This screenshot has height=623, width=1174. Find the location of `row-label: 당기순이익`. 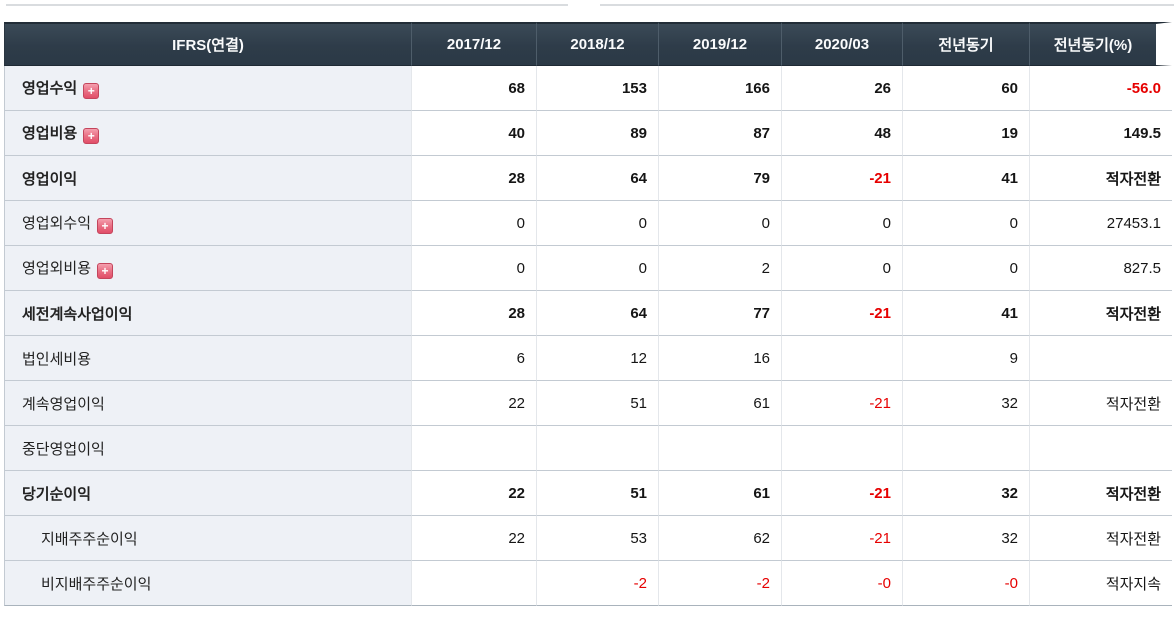

row-label: 당기순이익 is located at coordinates (57, 494).